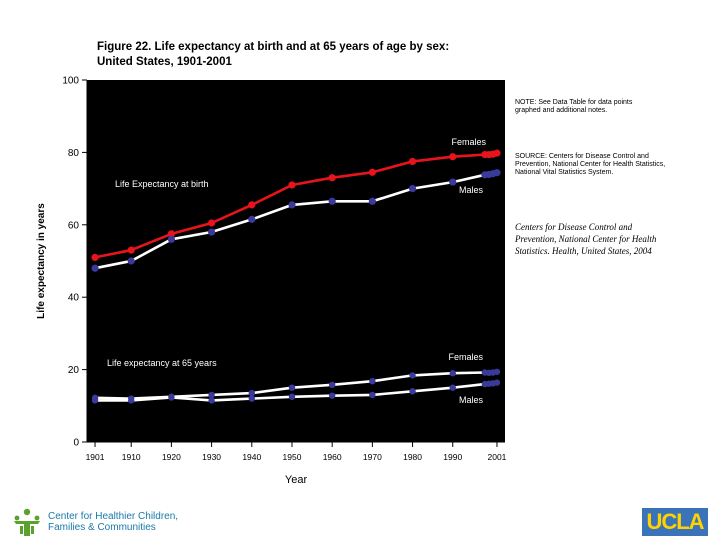 Image resolution: width=720 pixels, height=542 pixels. I want to click on y-tick-label: 100, so click(70, 81).